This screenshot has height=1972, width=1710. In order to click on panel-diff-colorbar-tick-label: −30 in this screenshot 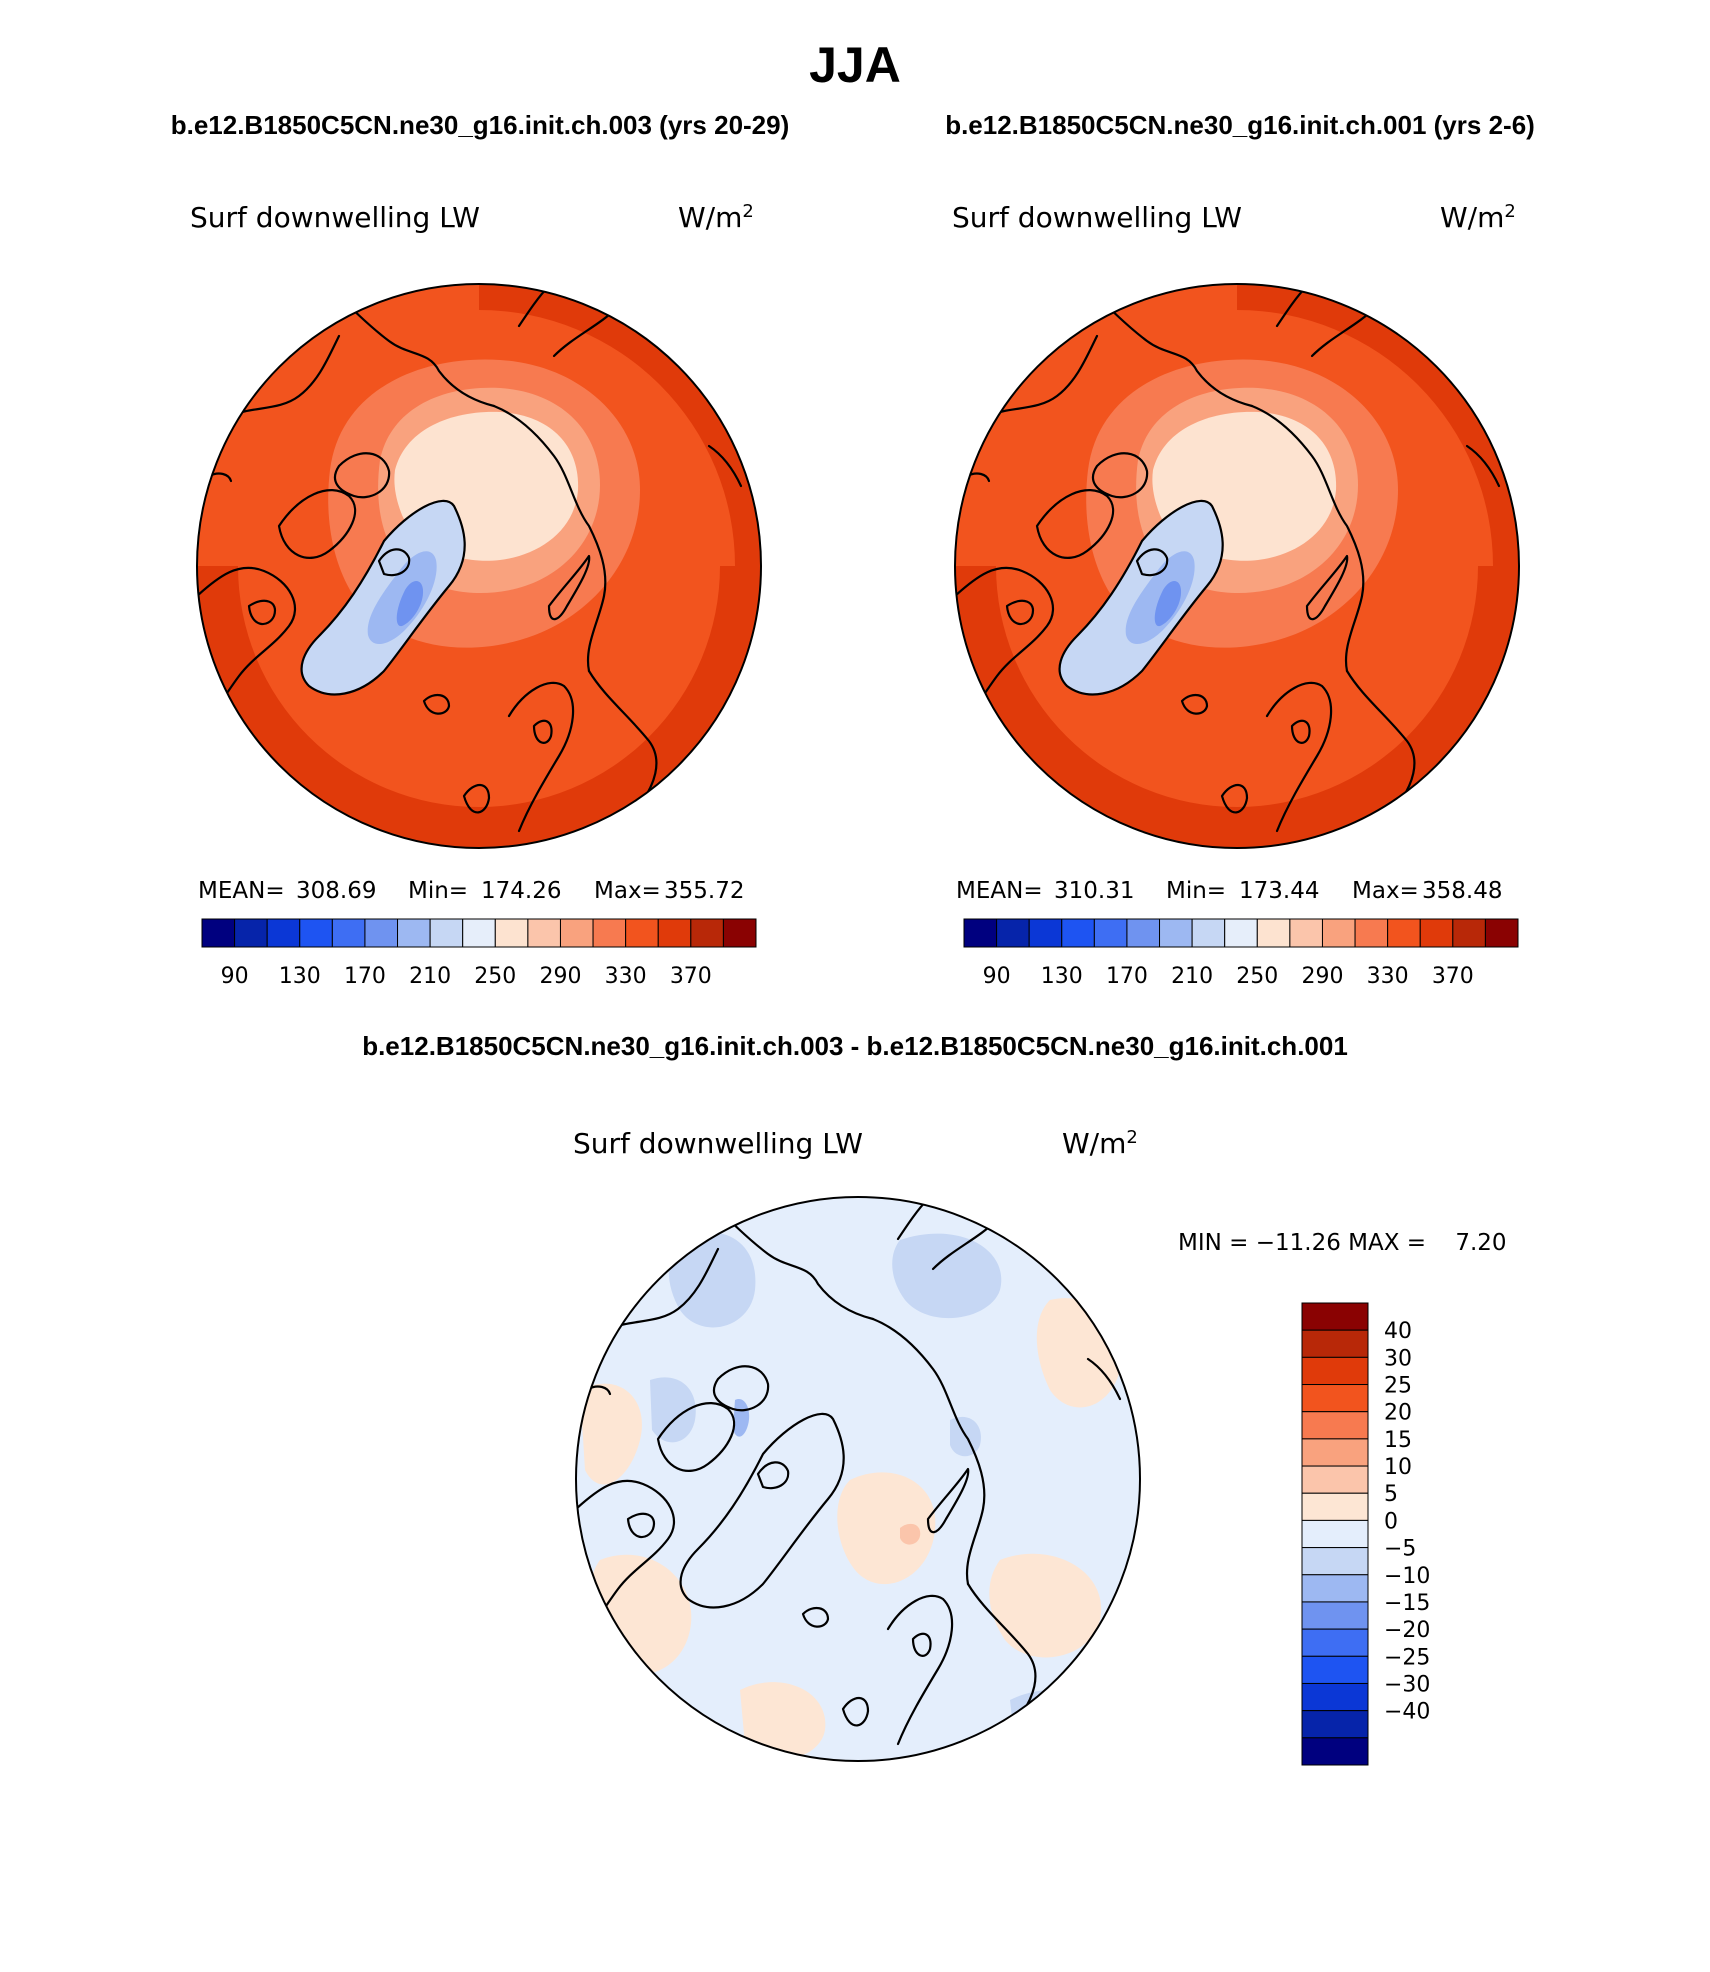, I will do `click(1407, 1684)`.